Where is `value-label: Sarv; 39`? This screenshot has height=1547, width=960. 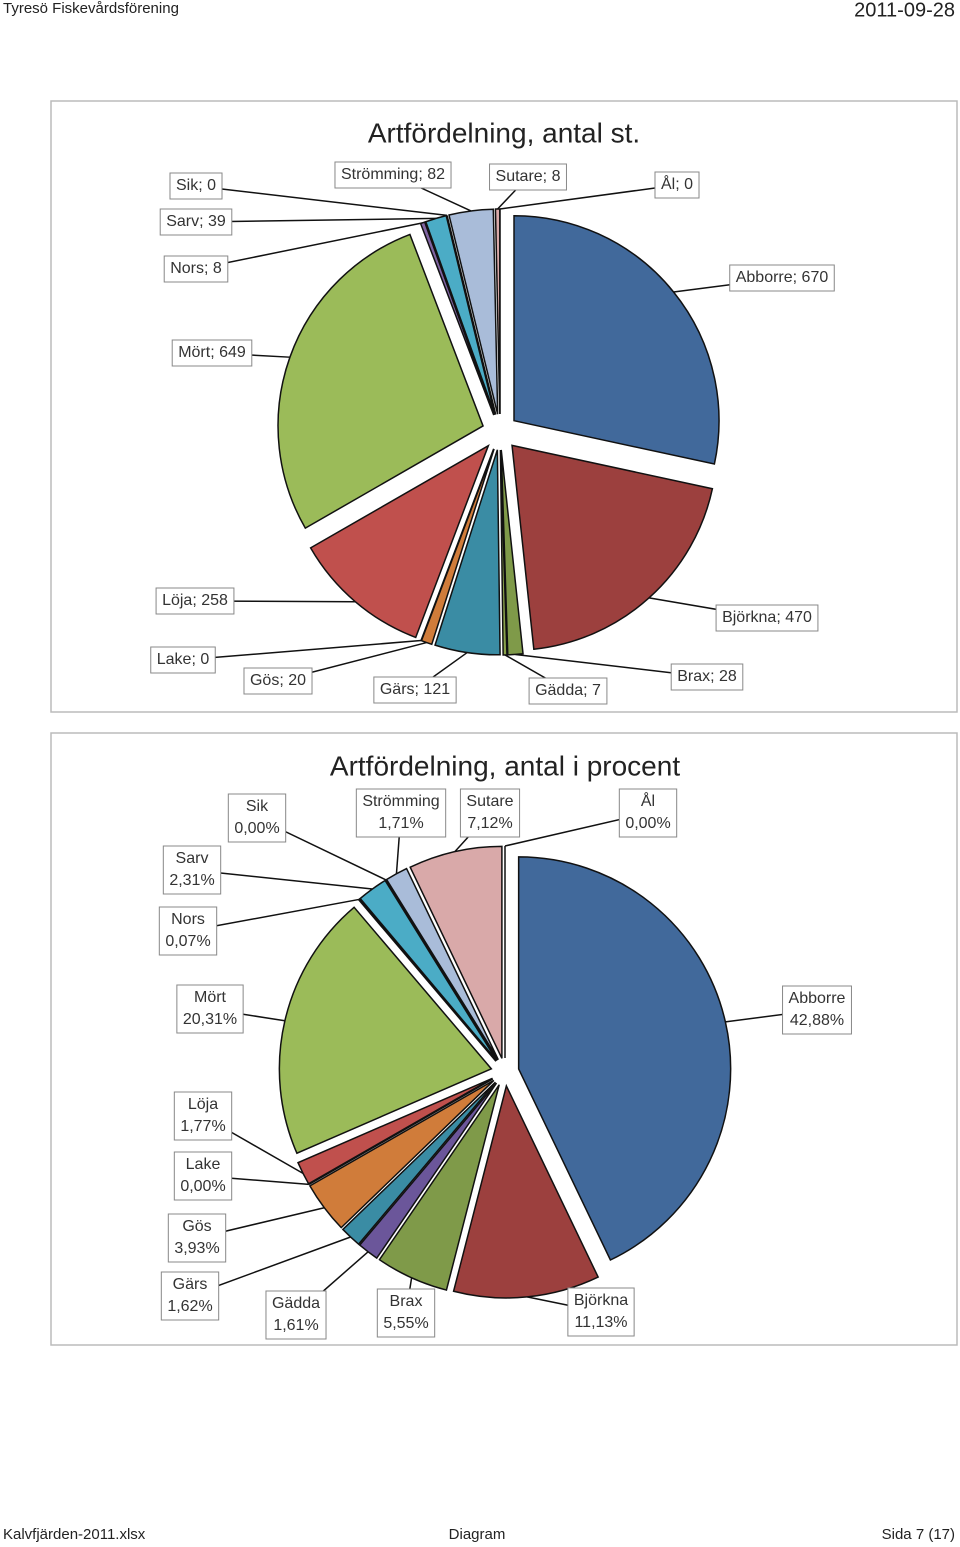
value-label: Sarv; 39 is located at coordinates (196, 221).